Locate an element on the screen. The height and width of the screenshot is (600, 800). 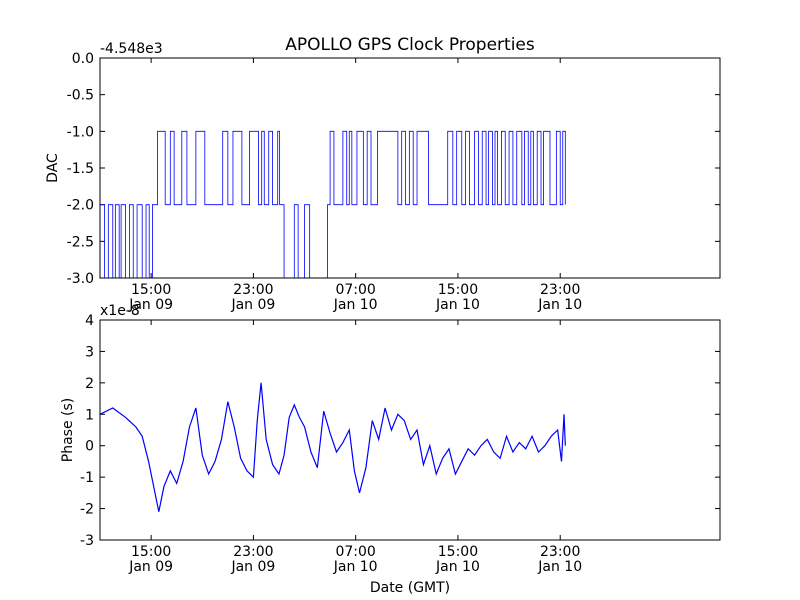
dac-y-axis-label: DAC is located at coordinates (53, 168).